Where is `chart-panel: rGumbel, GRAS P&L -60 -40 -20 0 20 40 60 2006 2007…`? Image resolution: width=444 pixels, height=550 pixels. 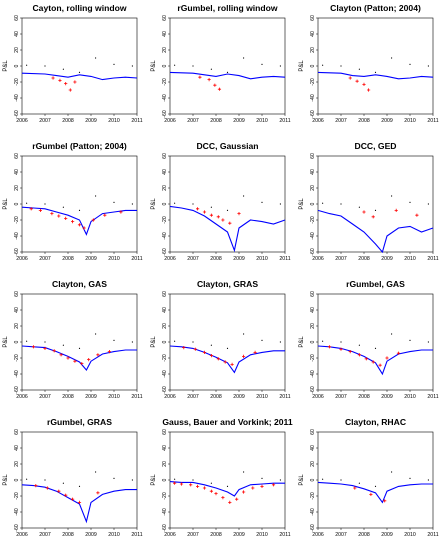
chart-panel: rGumbel, GRAS P&L -60 -40 -20 0 20 40 60 2006 2007… is located at coordinates (73, 477).